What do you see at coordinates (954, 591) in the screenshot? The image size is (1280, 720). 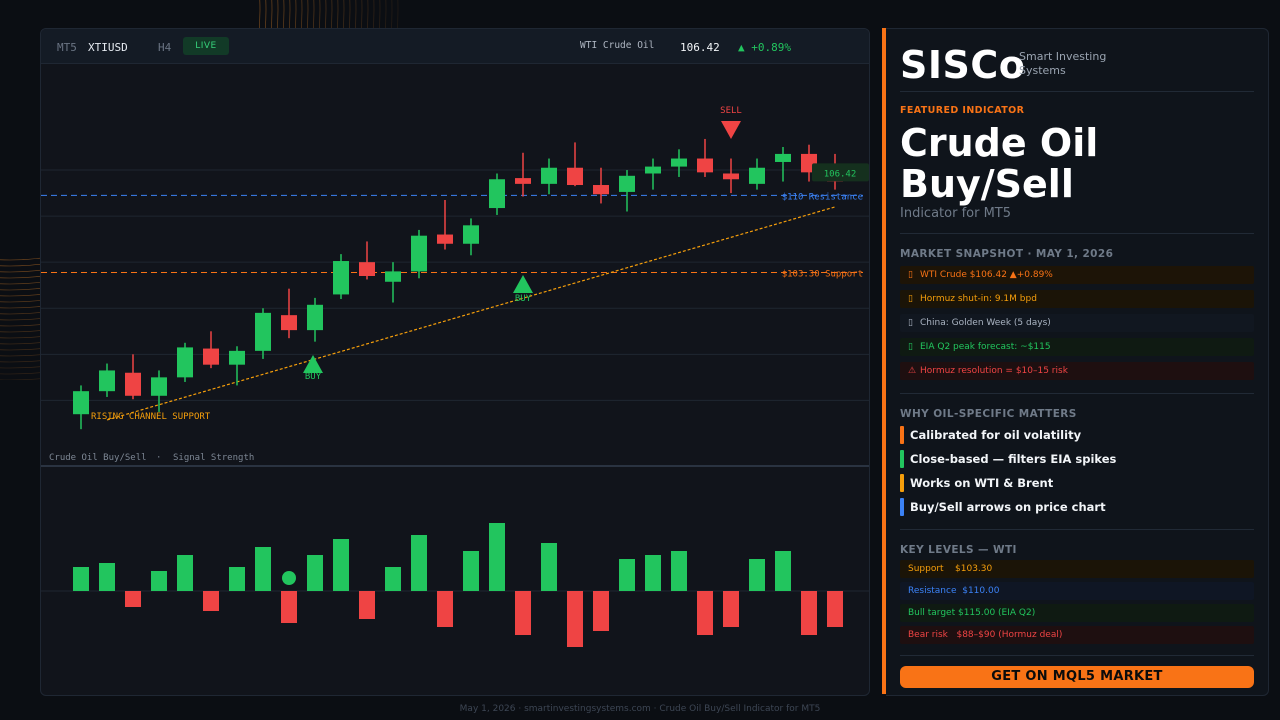 I see `key-level-text: Resistance $110.00` at bounding box center [954, 591].